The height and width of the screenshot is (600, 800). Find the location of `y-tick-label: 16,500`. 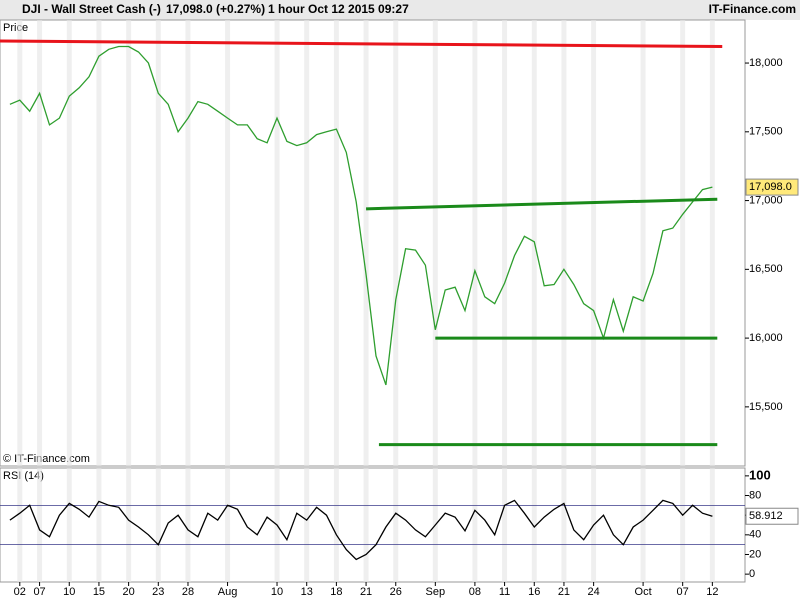

y-tick-label: 16,500 is located at coordinates (766, 269).